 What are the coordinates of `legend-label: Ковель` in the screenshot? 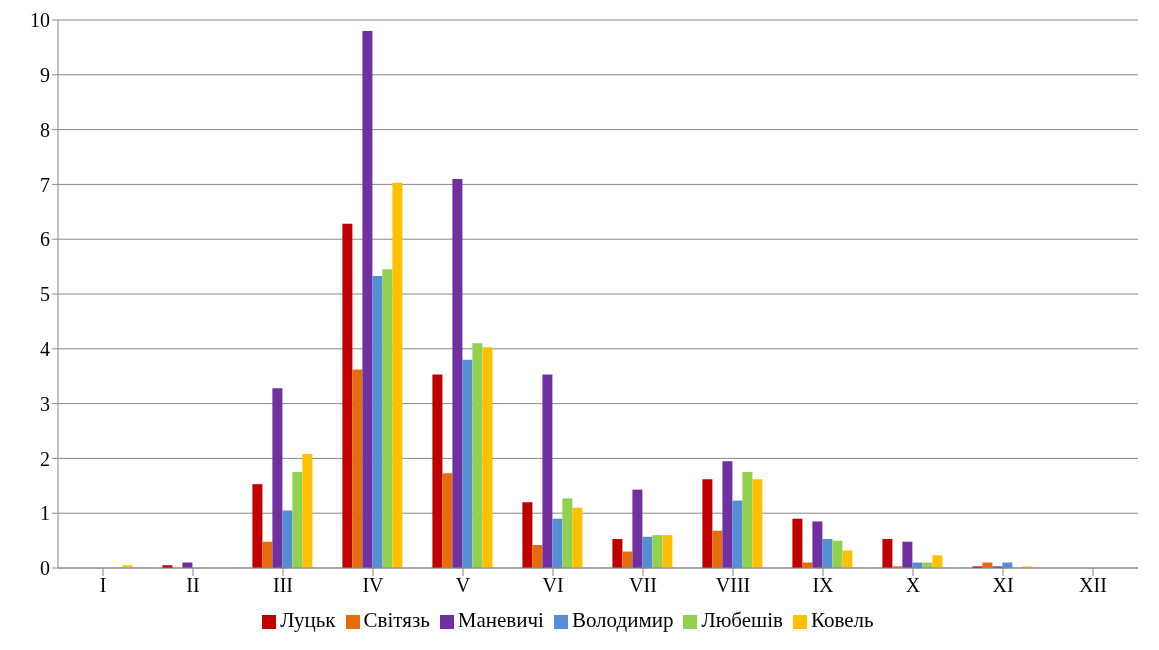 It's located at (842, 620).